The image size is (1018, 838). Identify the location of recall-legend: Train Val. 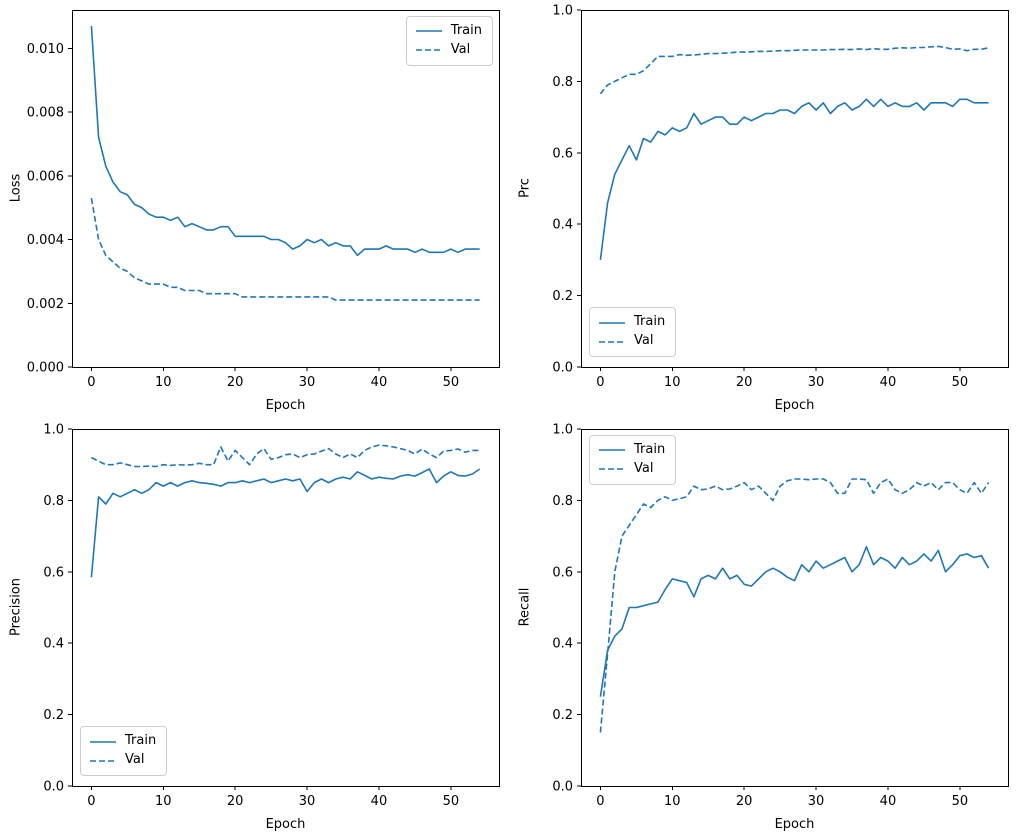
(633, 460).